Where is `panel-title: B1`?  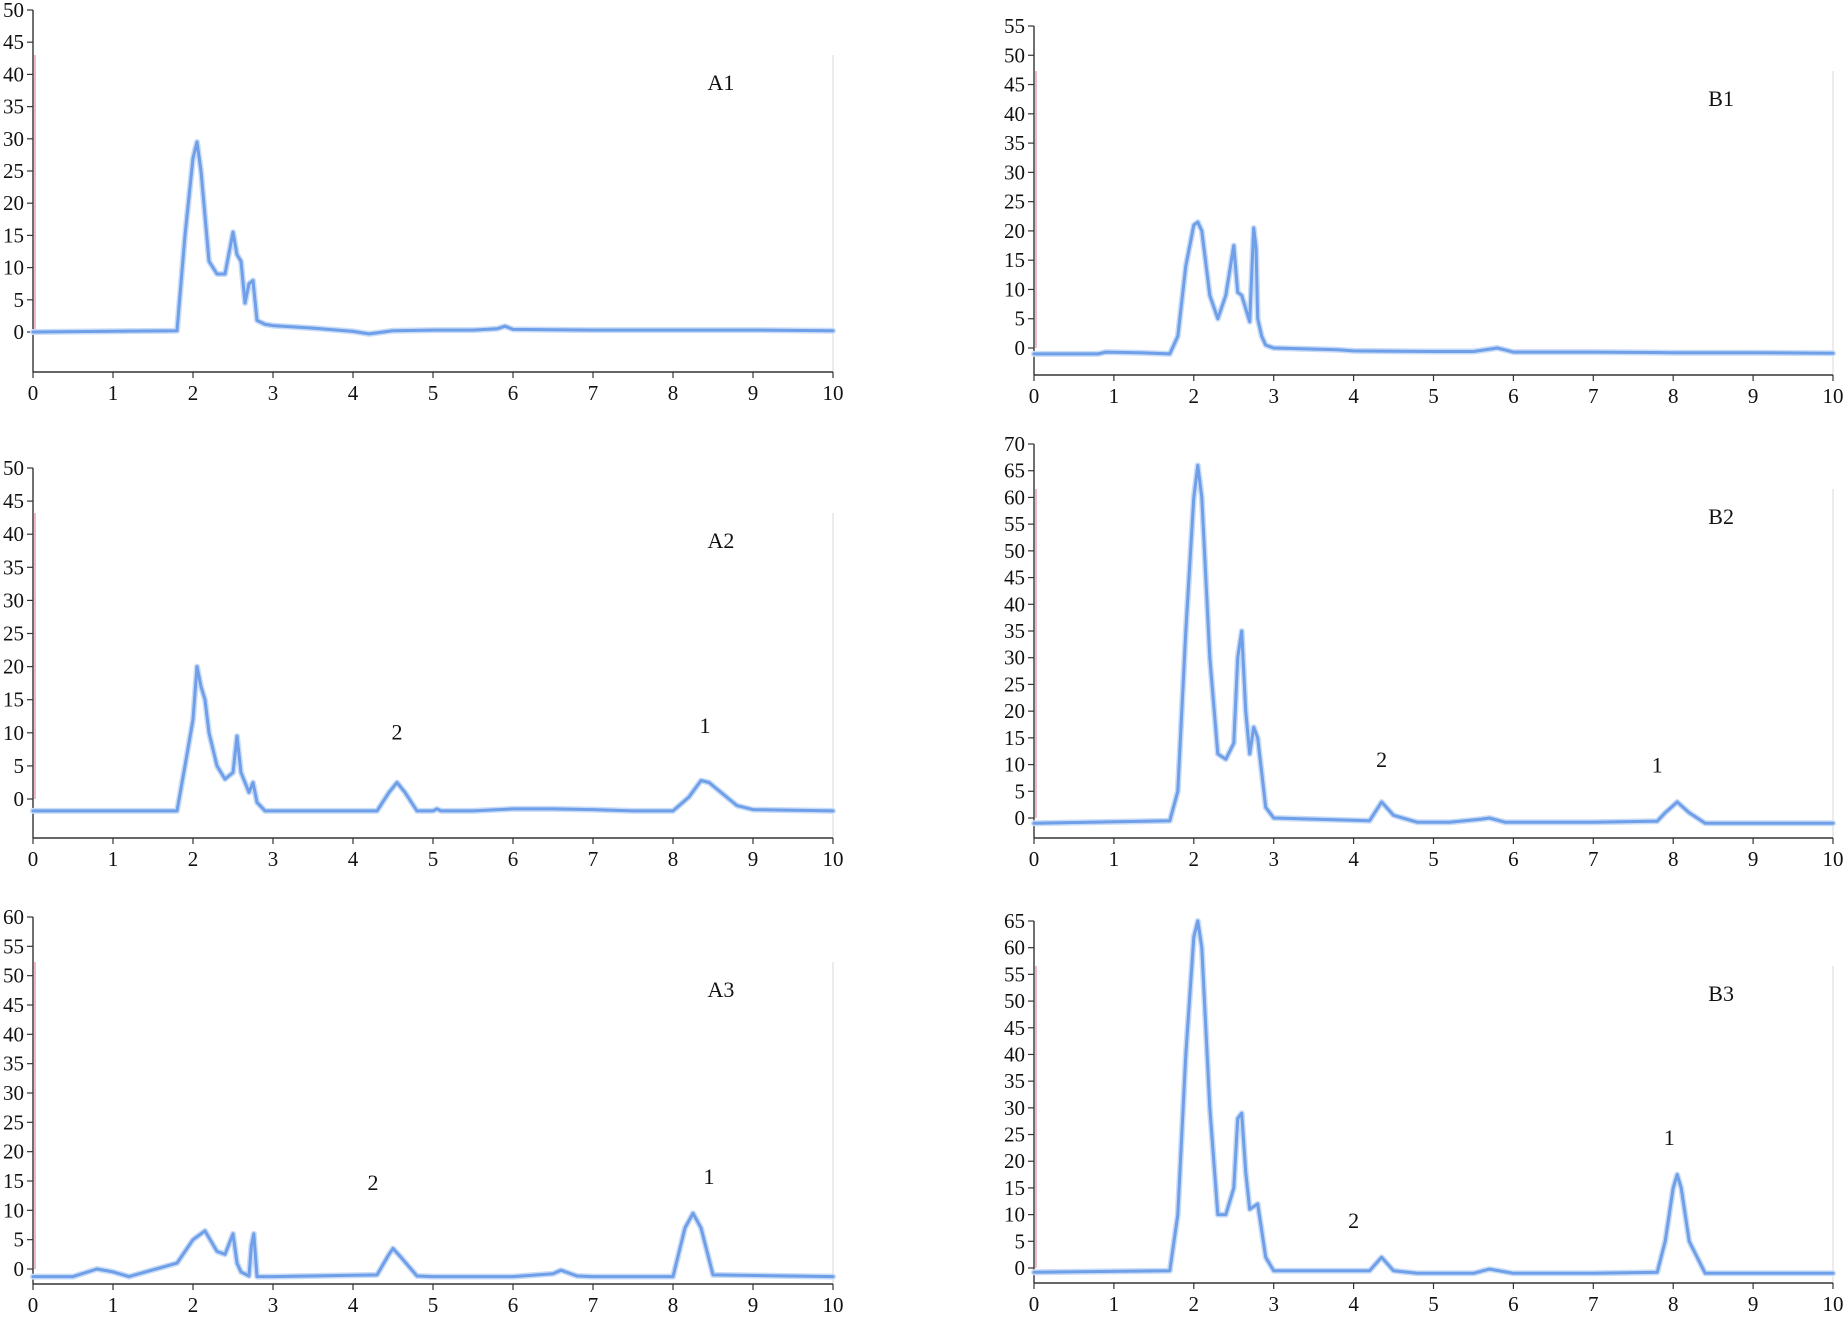 panel-title: B1 is located at coordinates (1721, 98).